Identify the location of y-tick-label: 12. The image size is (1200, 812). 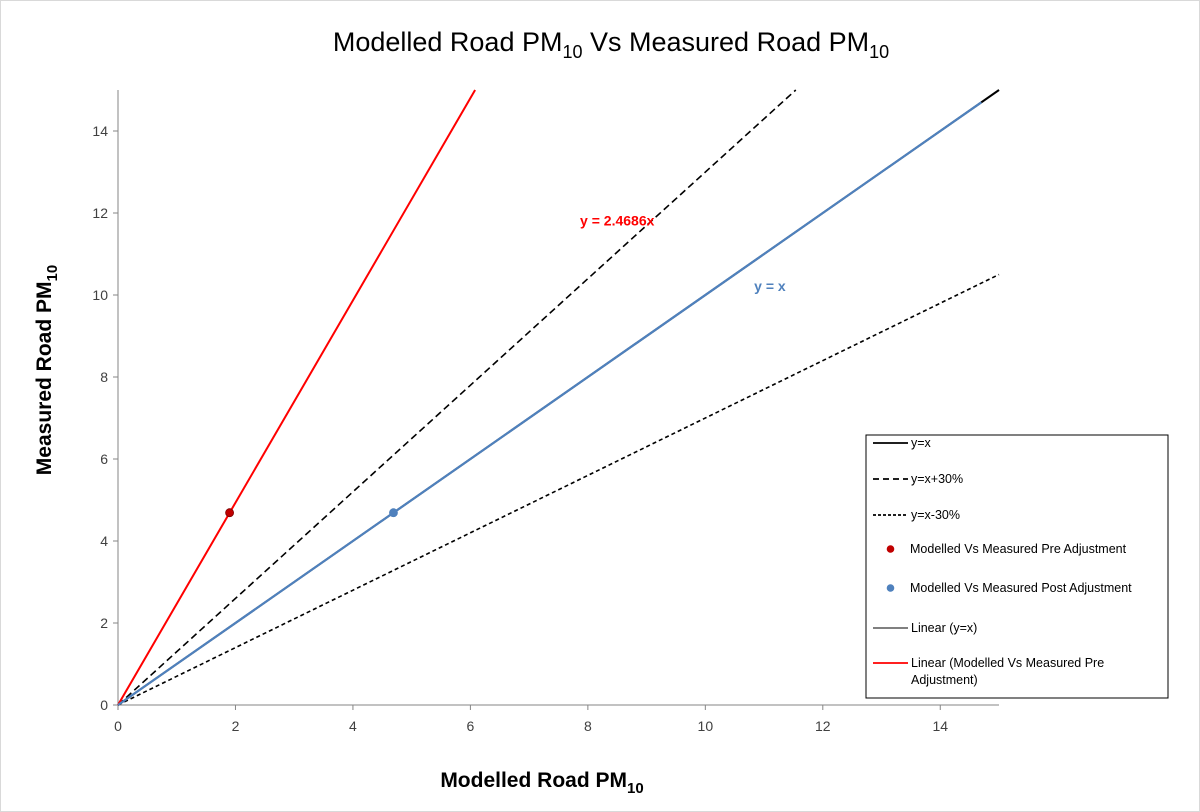
(100, 213).